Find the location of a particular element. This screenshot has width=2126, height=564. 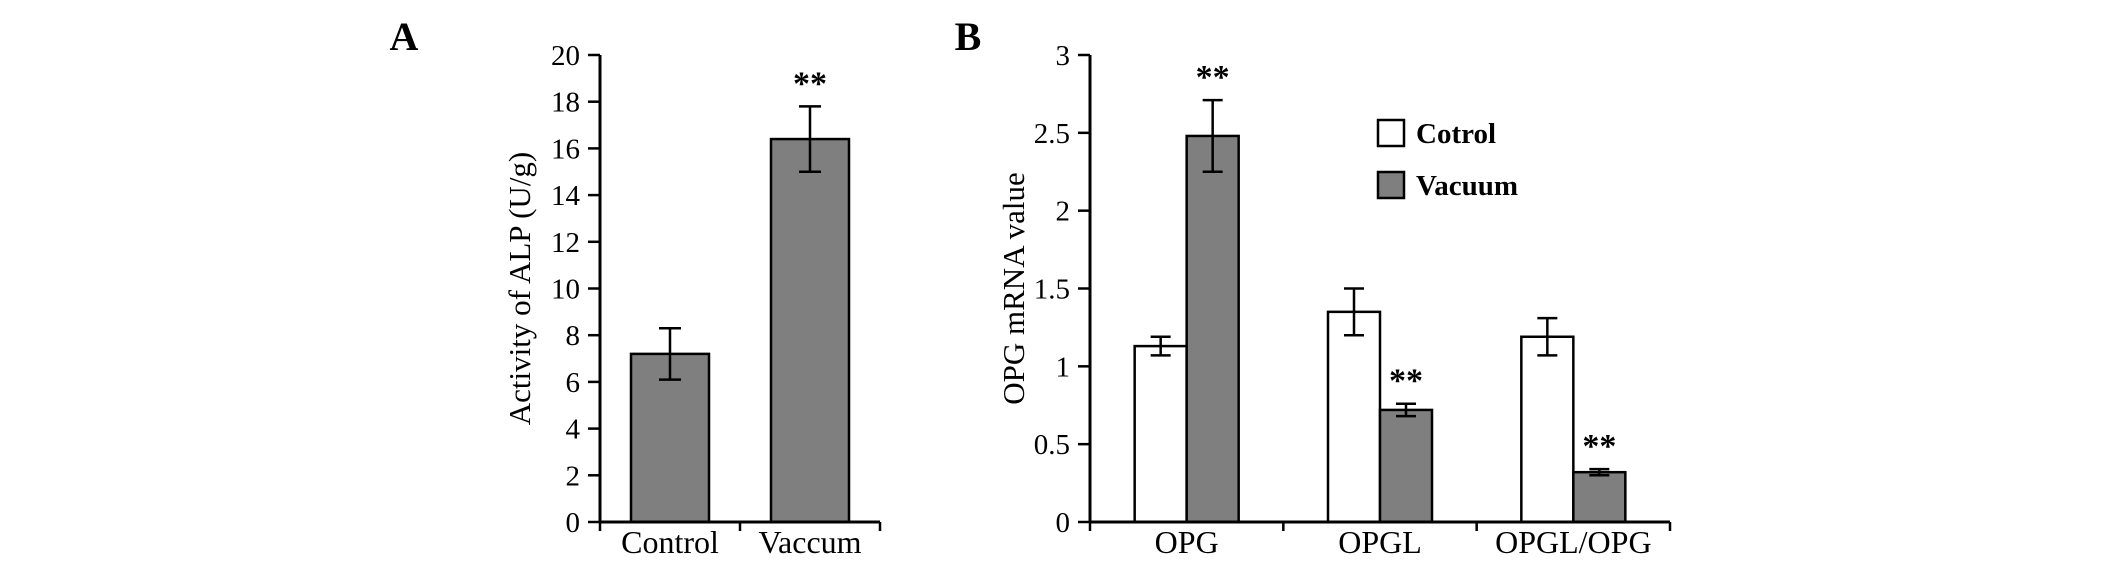

bar-vacuum-opgl/opg is located at coordinates (1599, 497).